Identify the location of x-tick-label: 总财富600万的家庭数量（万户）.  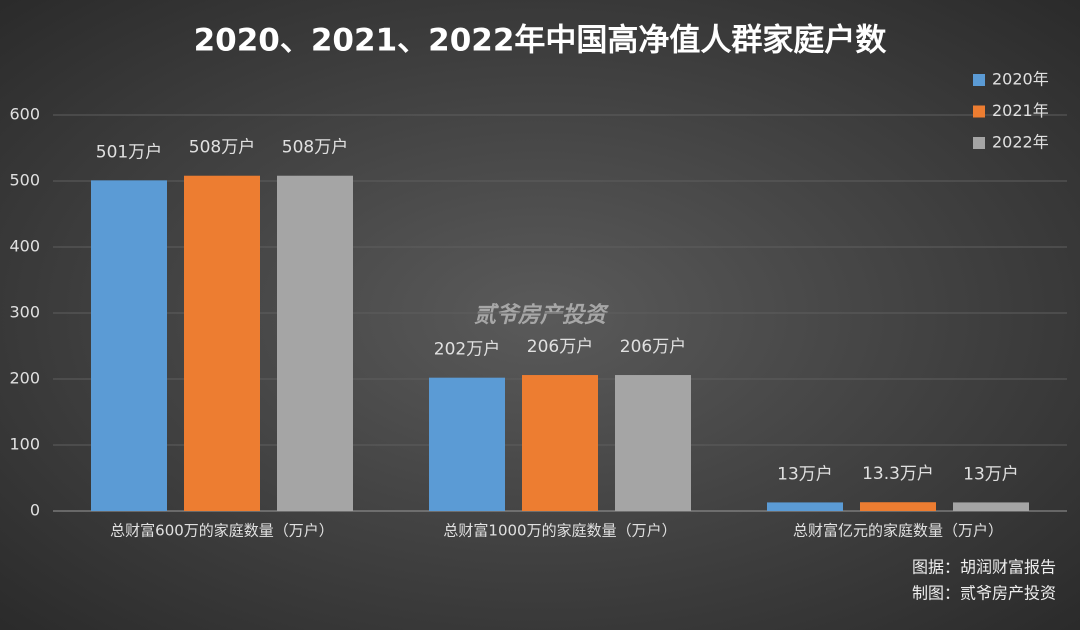
(222, 531).